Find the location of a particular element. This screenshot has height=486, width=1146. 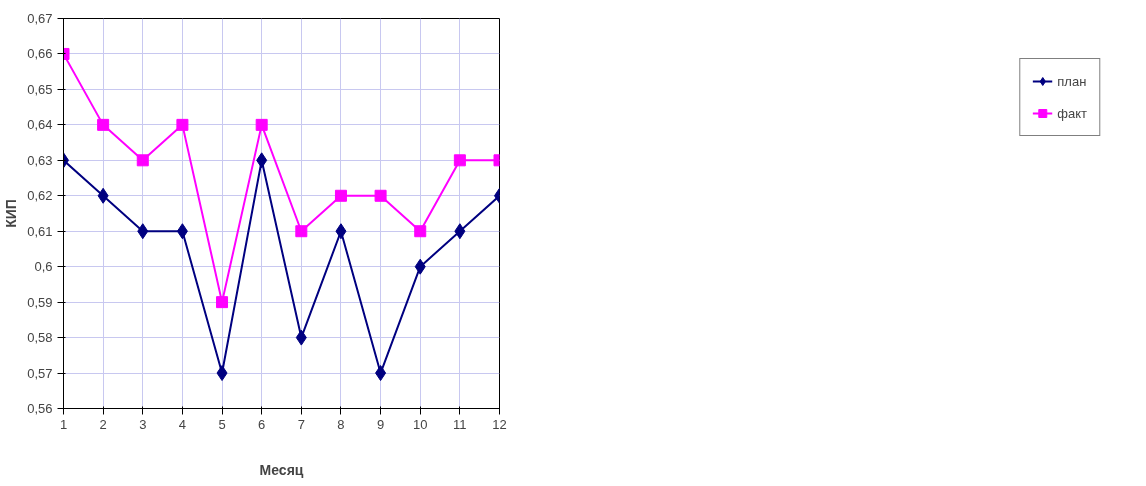

x-axis-title: Месяц is located at coordinates (281, 469).